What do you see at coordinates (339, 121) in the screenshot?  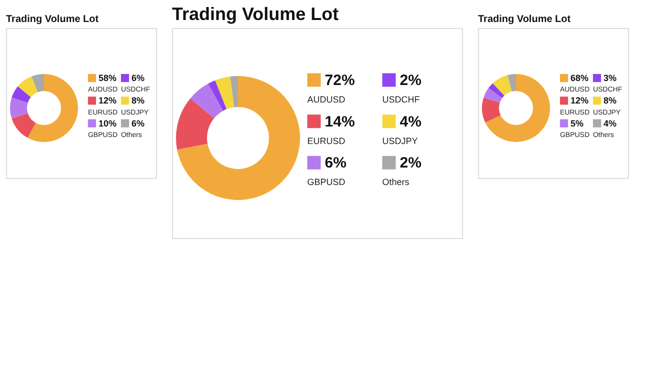 I see `data-label: 14%` at bounding box center [339, 121].